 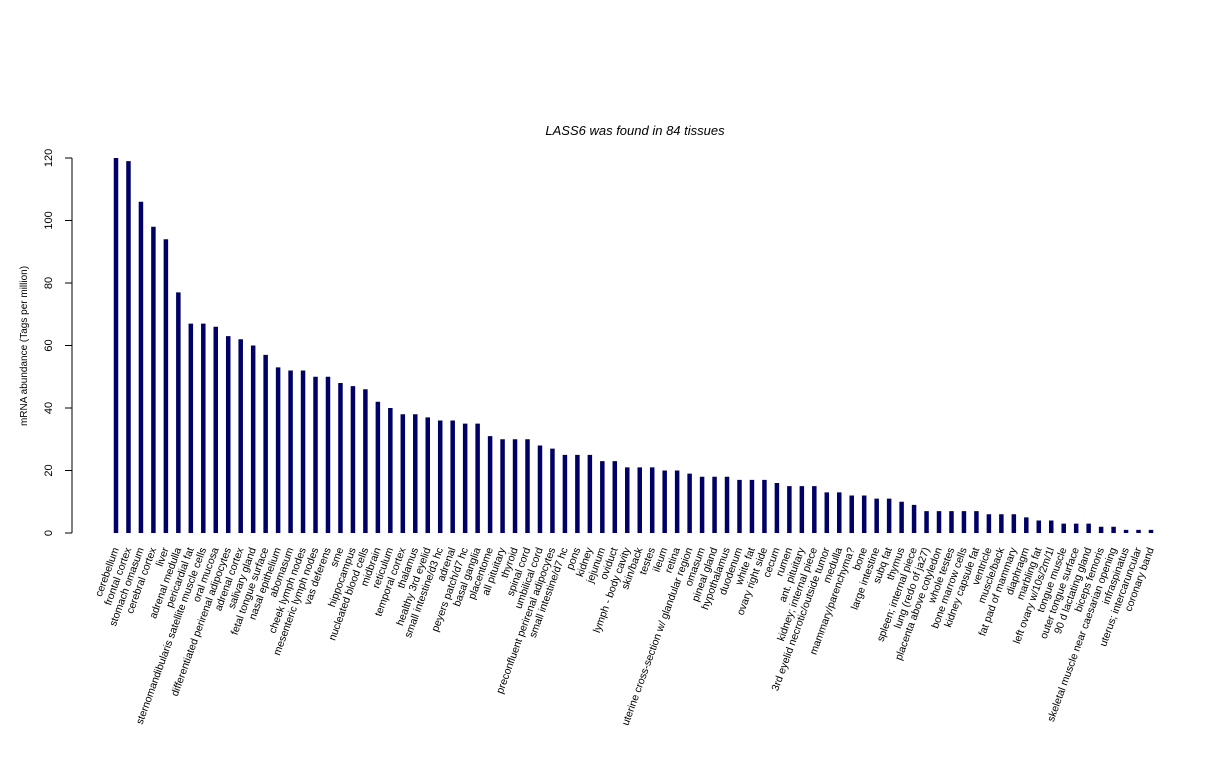 I want to click on y-tick-label: 120, so click(x=49, y=158).